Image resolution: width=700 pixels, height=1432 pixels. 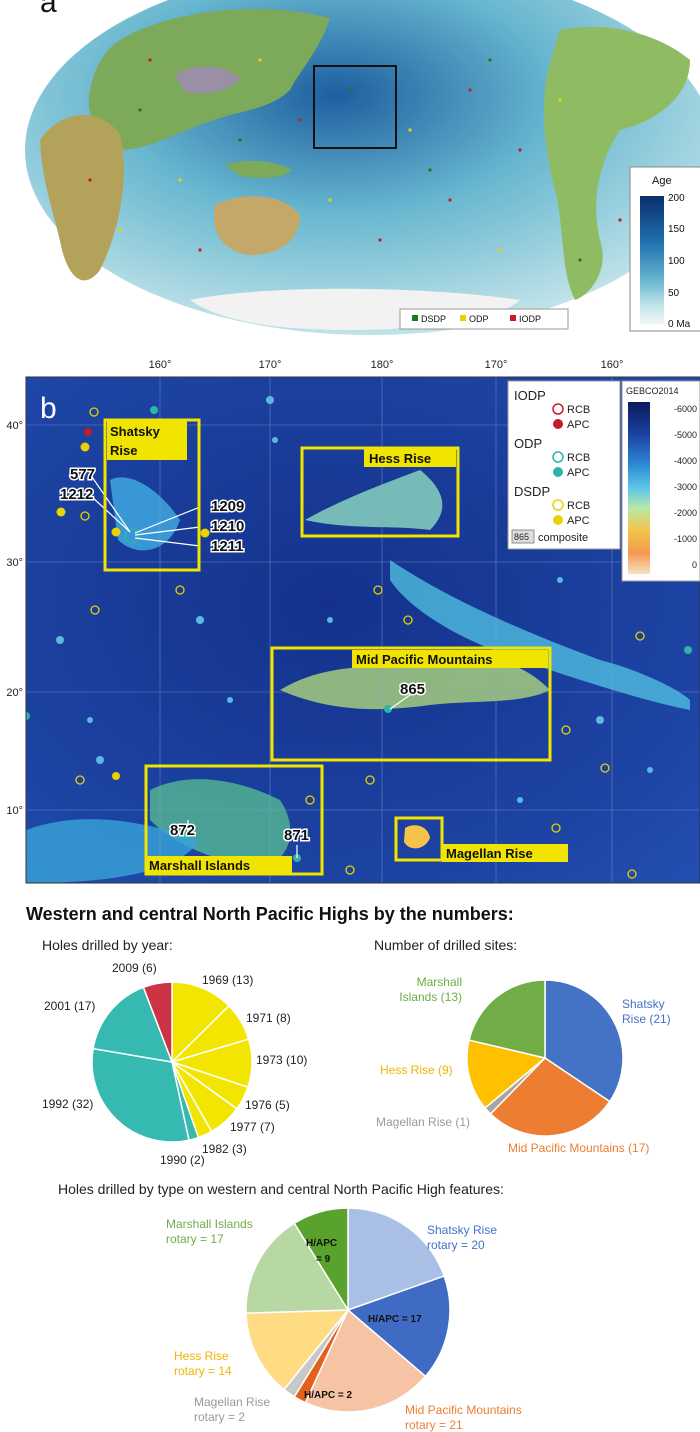 What do you see at coordinates (321, 1243) in the screenshot?
I see `pie-label: H/APC` at bounding box center [321, 1243].